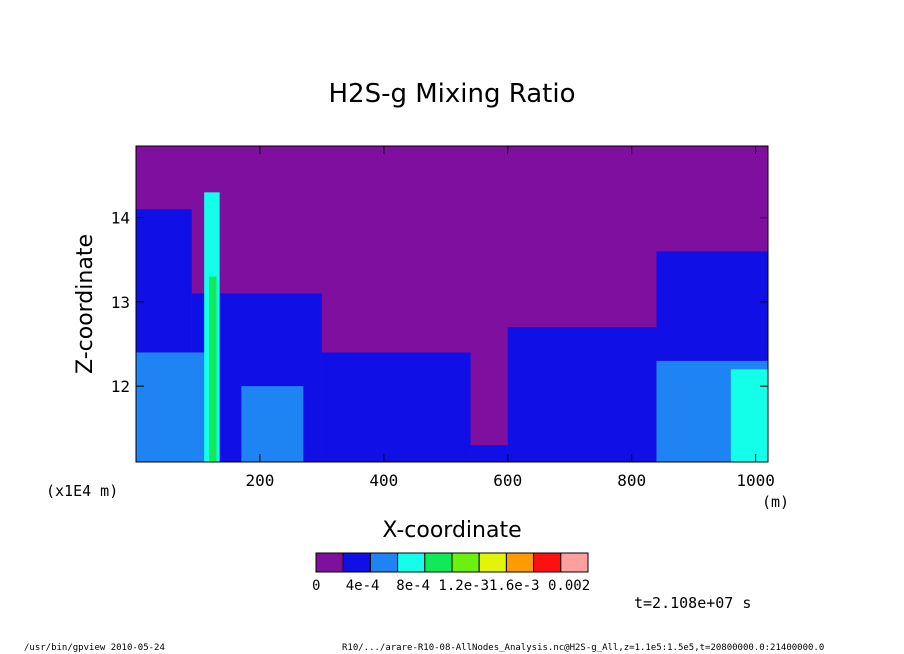 Image resolution: width=904 pixels, height=654 pixels. Describe the element at coordinates (120, 386) in the screenshot. I see `y-tick-label: 12` at that location.